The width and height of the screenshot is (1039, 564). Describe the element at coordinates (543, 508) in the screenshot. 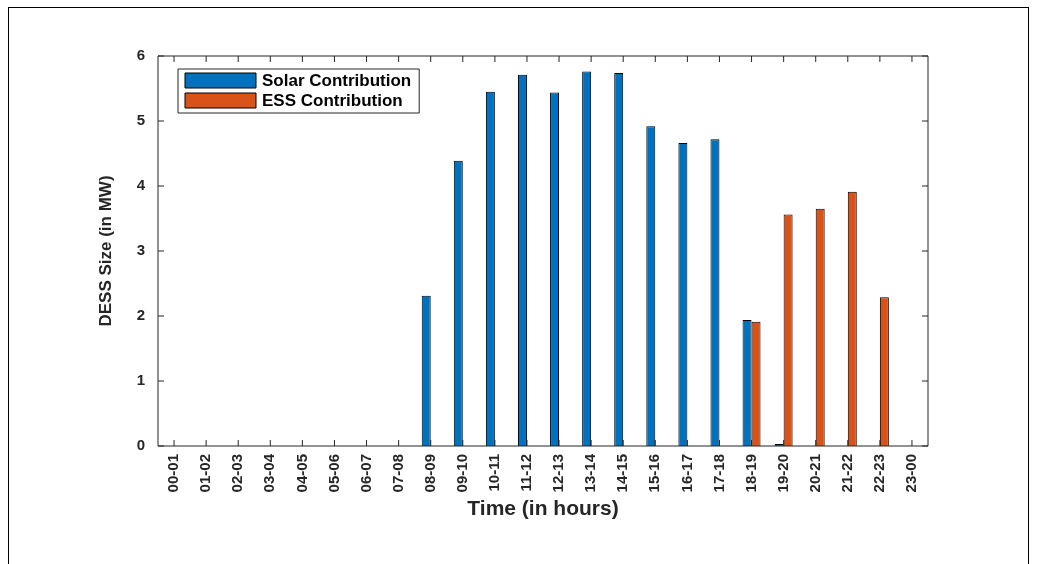

I see `x-axis-title: Time (in hours)` at that location.